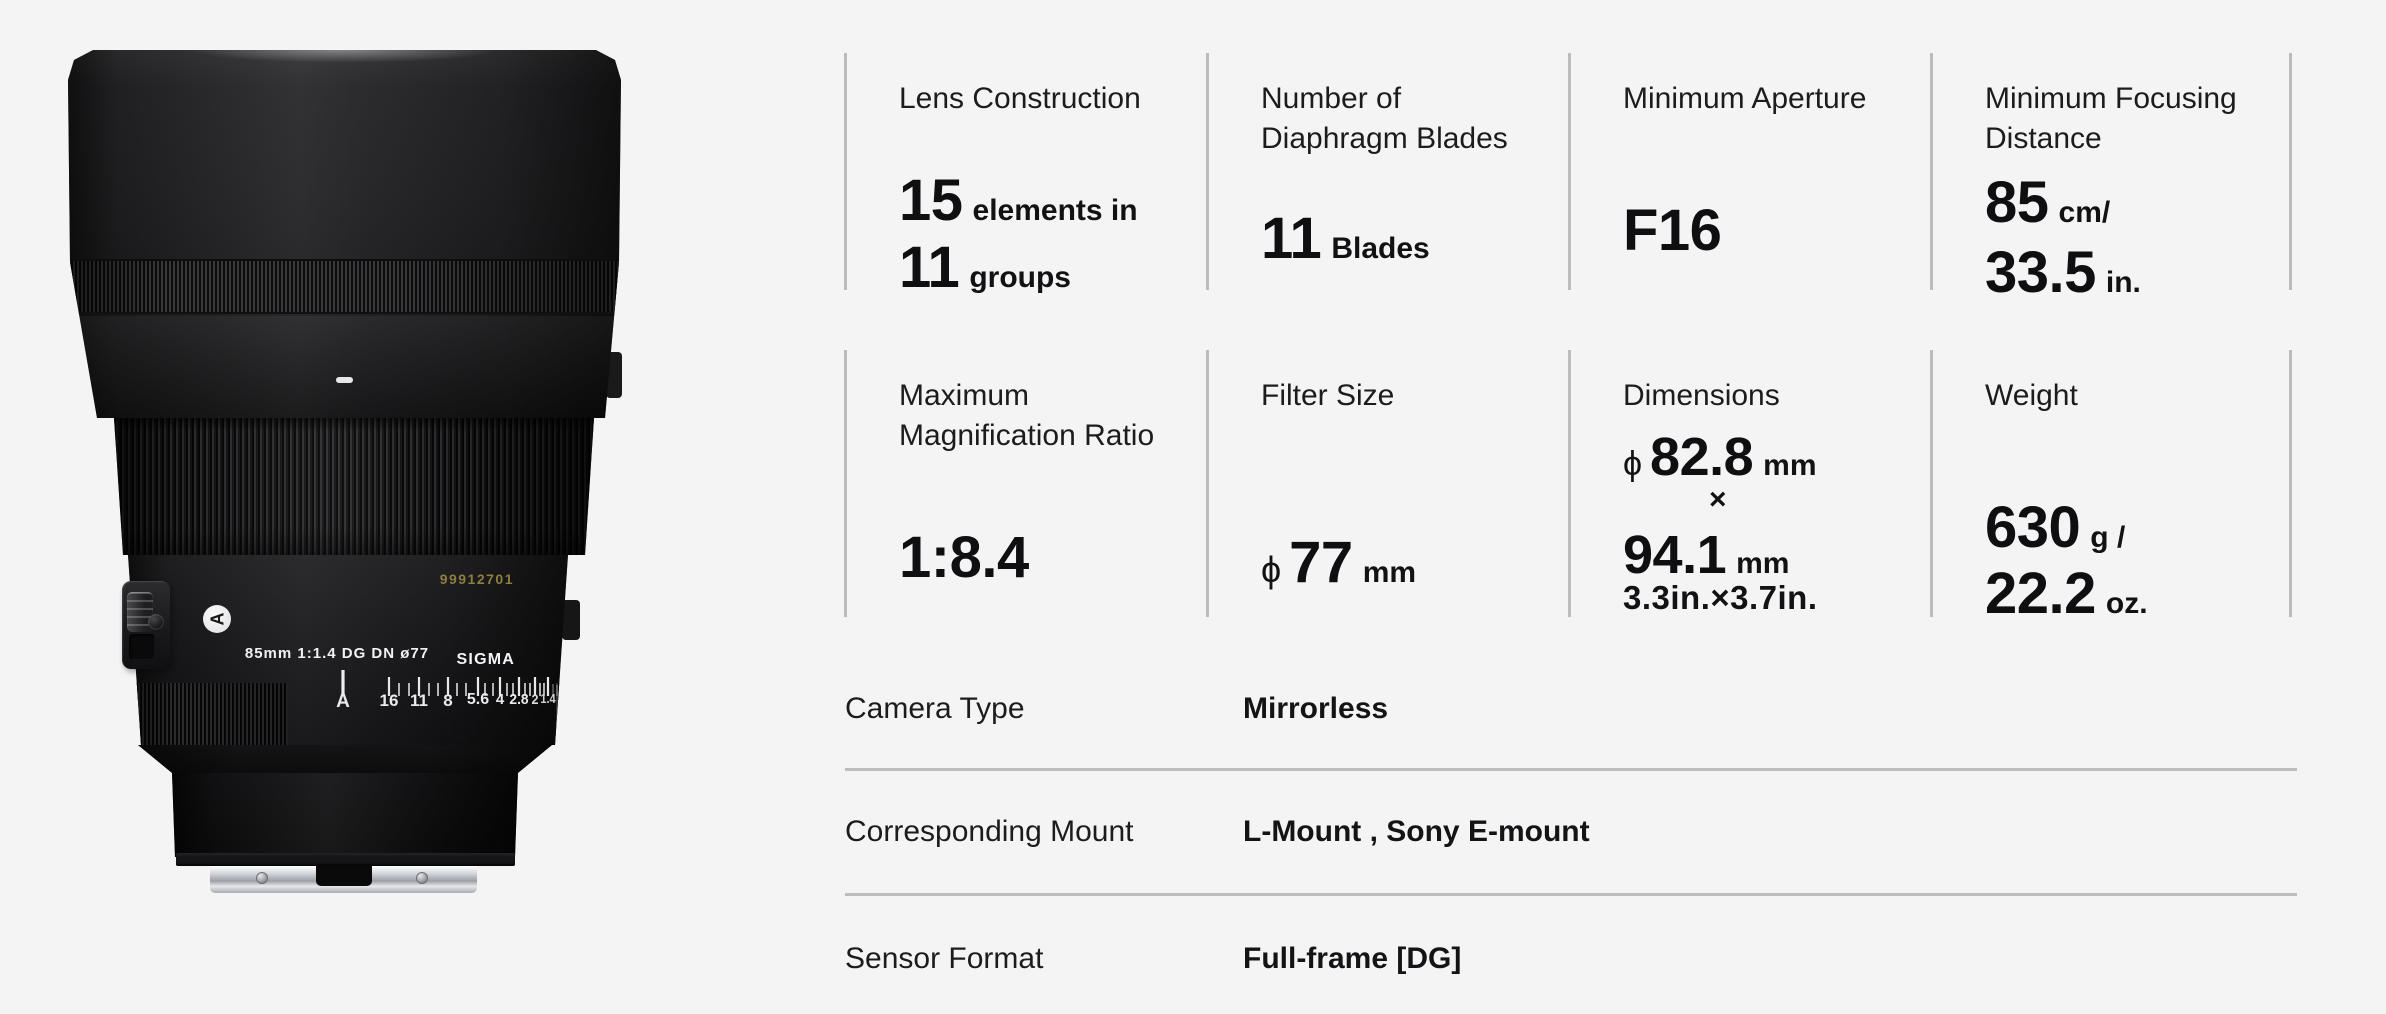  What do you see at coordinates (1055, 210) in the screenshot?
I see `value-unit: elements in` at bounding box center [1055, 210].